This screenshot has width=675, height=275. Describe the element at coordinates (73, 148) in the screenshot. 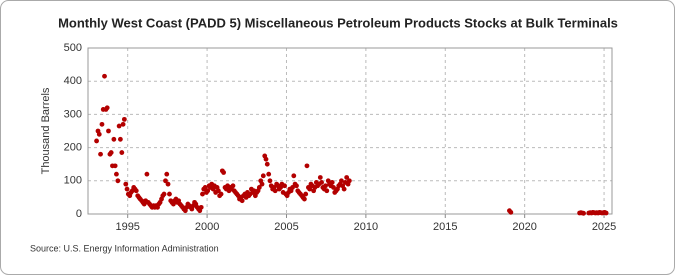

I see `y-tick-label: 200` at that location.